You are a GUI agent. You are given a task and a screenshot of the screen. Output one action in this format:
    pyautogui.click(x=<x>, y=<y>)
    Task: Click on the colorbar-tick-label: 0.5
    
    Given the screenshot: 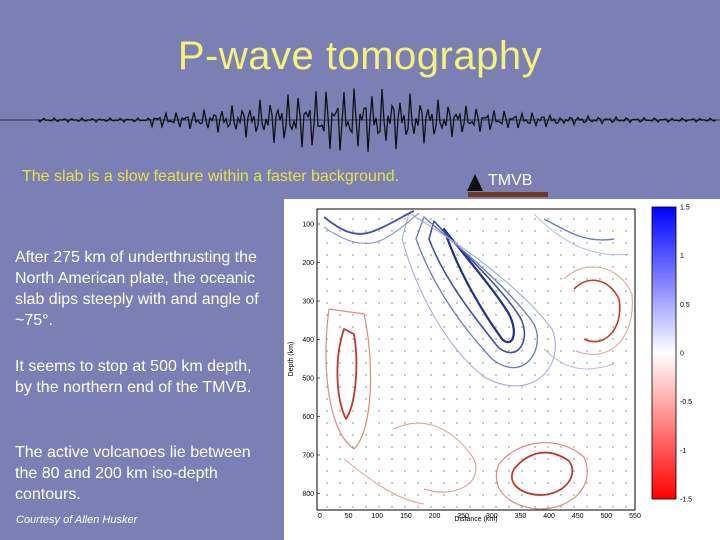 What is the action you would take?
    pyautogui.click(x=685, y=305)
    